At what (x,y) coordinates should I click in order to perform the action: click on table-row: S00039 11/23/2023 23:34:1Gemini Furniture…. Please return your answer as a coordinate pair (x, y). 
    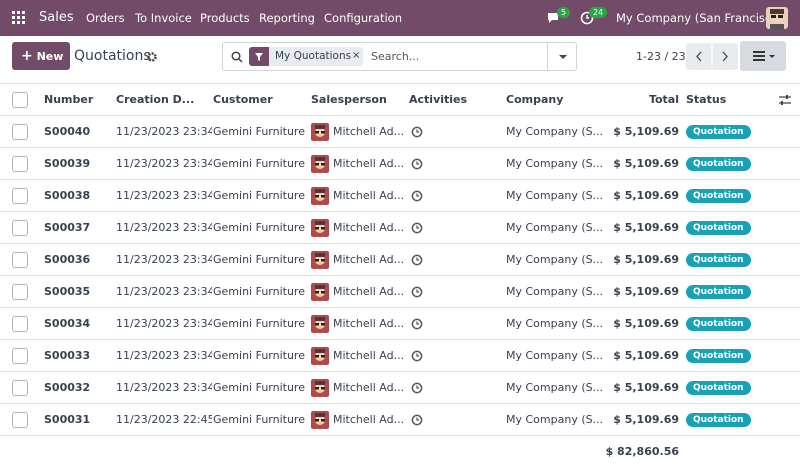
    Looking at the image, I should click on (400, 164).